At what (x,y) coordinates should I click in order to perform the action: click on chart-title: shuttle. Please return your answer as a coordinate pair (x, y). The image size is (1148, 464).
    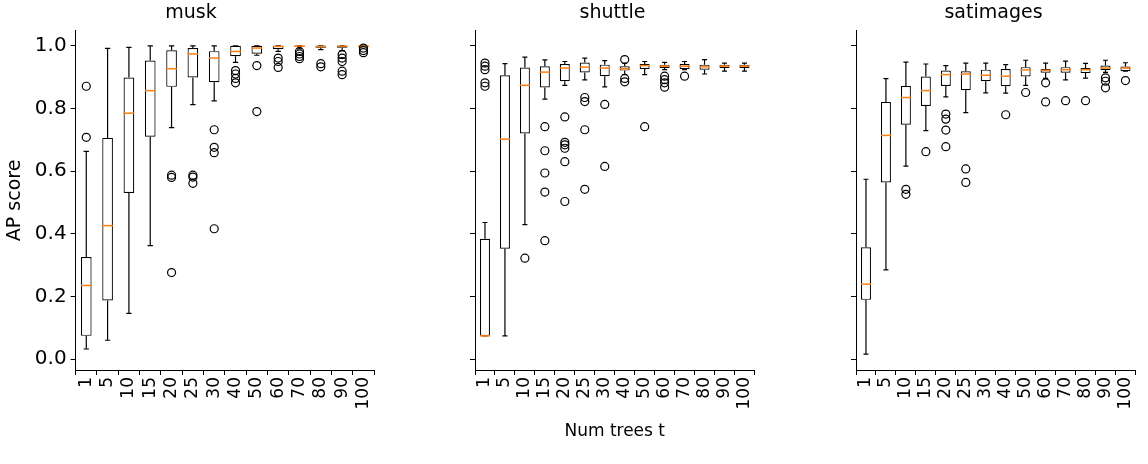
    Looking at the image, I should click on (612, 11).